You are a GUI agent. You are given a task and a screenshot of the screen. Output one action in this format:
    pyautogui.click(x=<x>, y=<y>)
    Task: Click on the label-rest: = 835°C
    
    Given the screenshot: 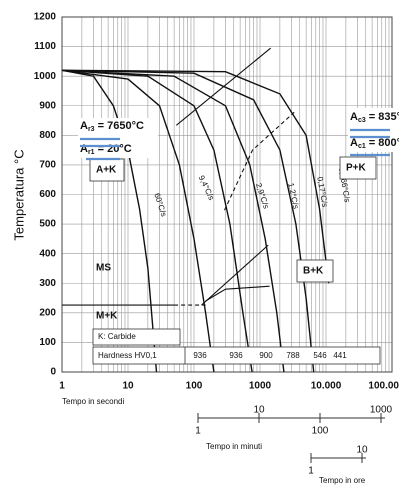 What is the action you would take?
    pyautogui.click(x=382, y=117)
    